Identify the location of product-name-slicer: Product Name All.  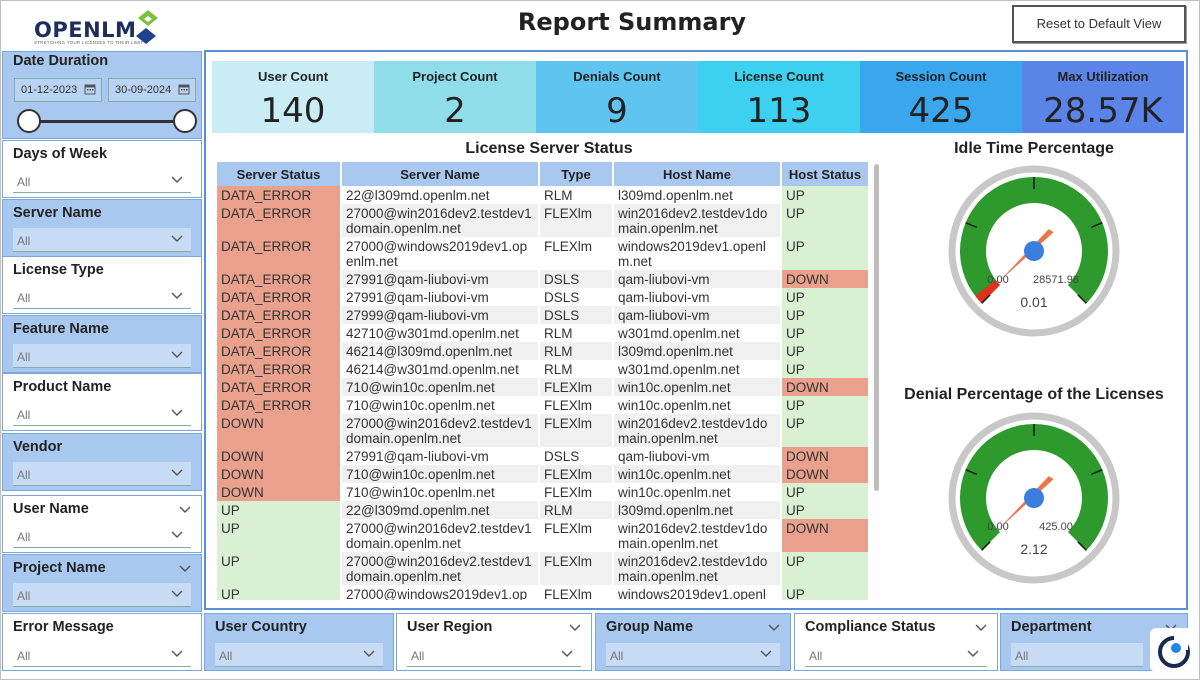
(102, 402).